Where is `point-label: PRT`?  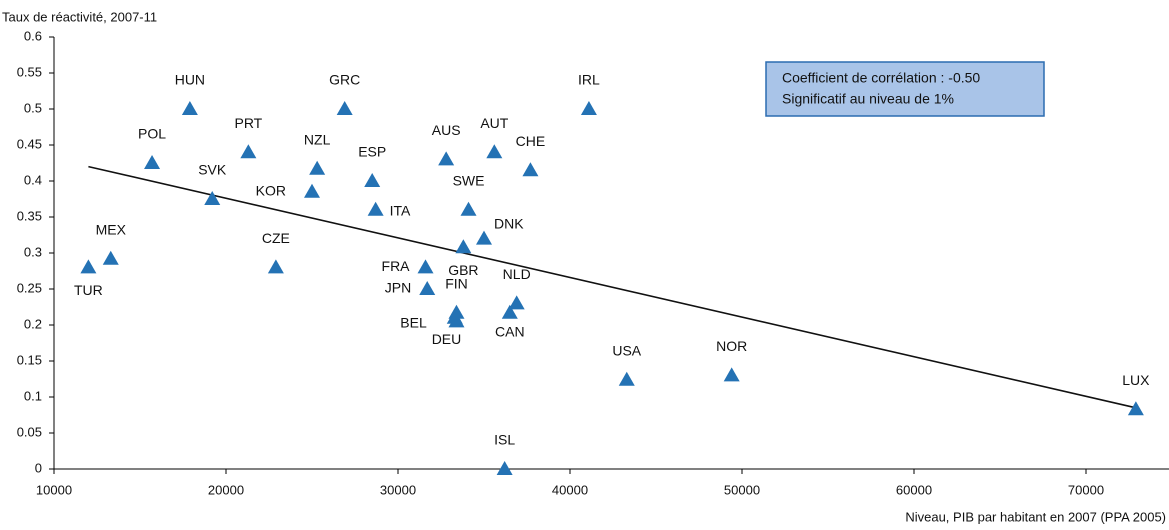 point-label: PRT is located at coordinates (248, 123).